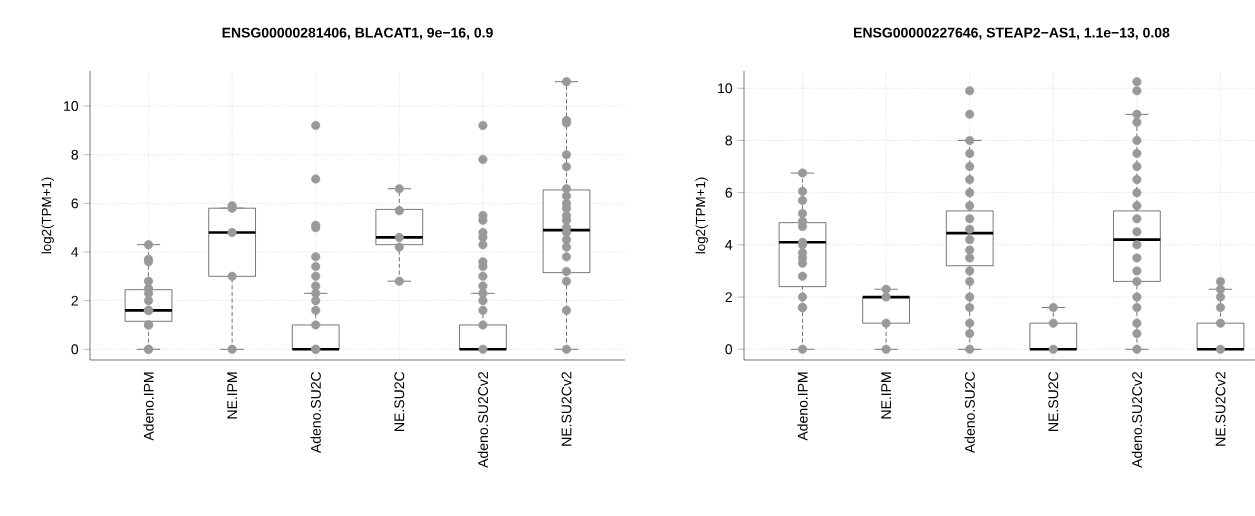 Image resolution: width=1255 pixels, height=516 pixels. I want to click on chart-title: ENSG00000227646, STEAP2−AS1, 1.1e−13, 0.08, so click(1012, 33).